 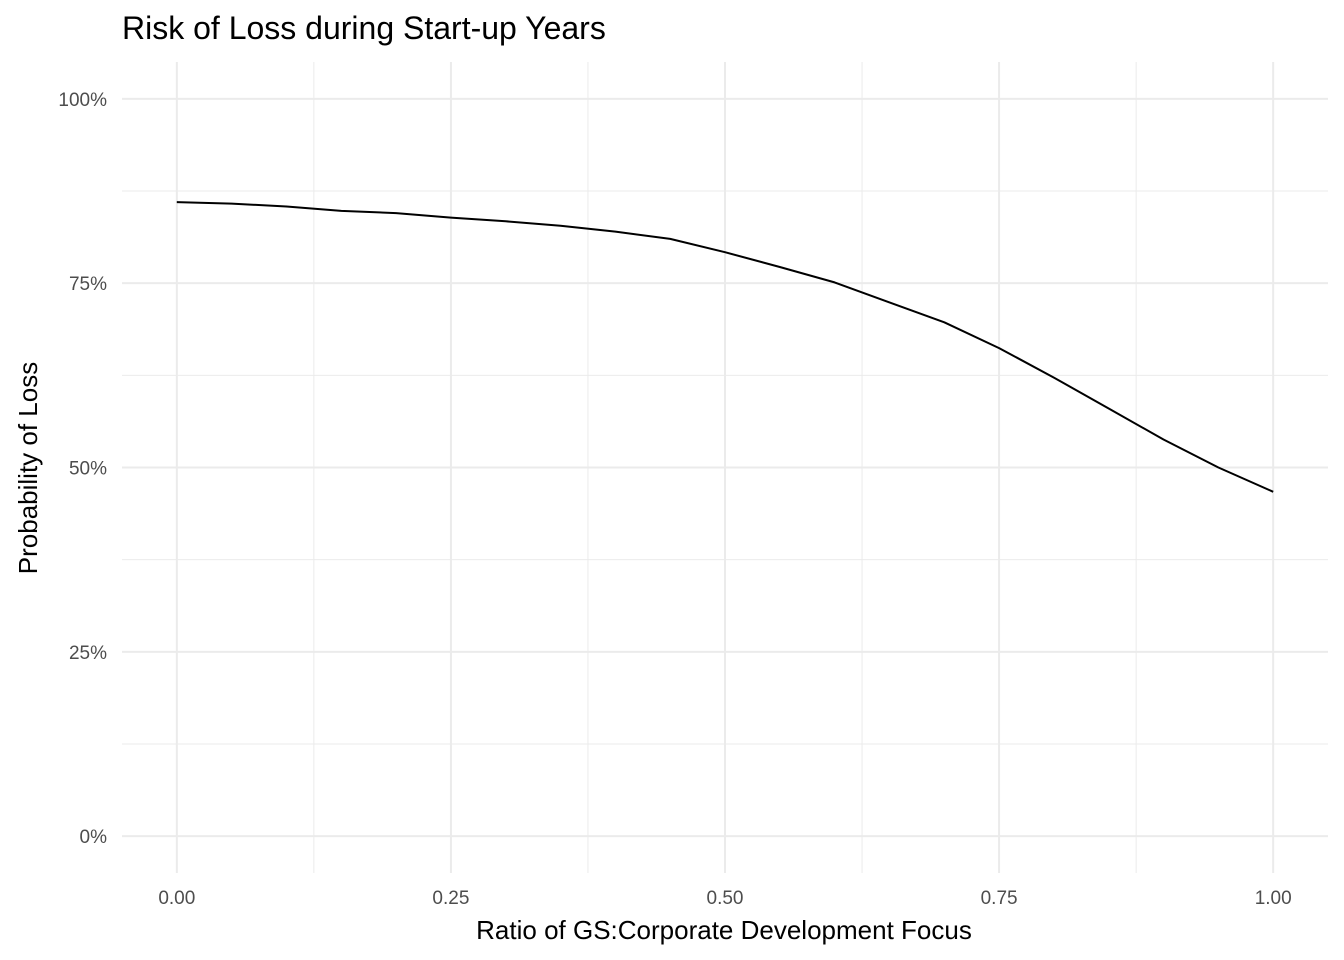 I want to click on y-axis-title: Probability of Loss, so click(x=28, y=468).